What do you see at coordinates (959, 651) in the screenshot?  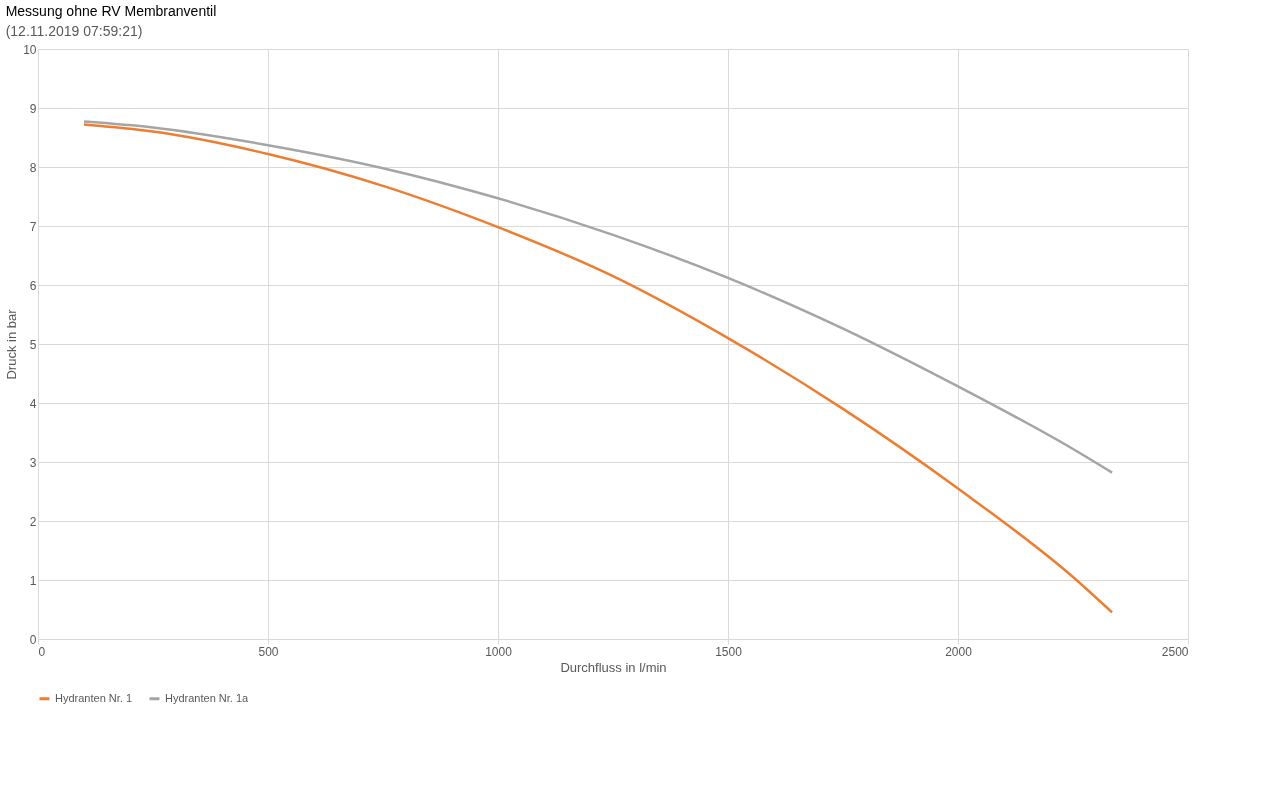 I see `x-tick-label: 2000` at bounding box center [959, 651].